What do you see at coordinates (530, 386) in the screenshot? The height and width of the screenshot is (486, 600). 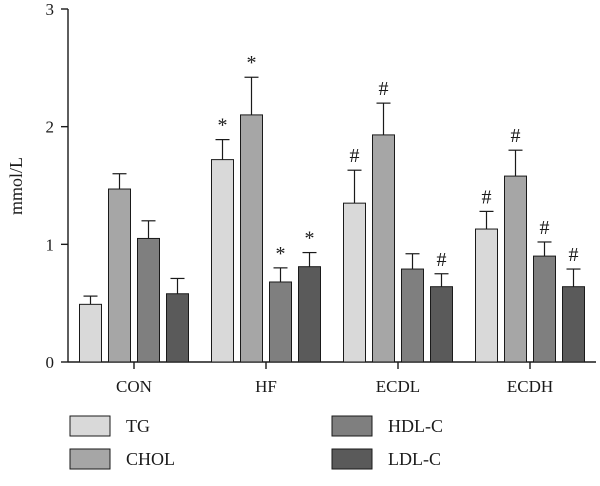 I see `x-tick-label: ECDH` at bounding box center [530, 386].